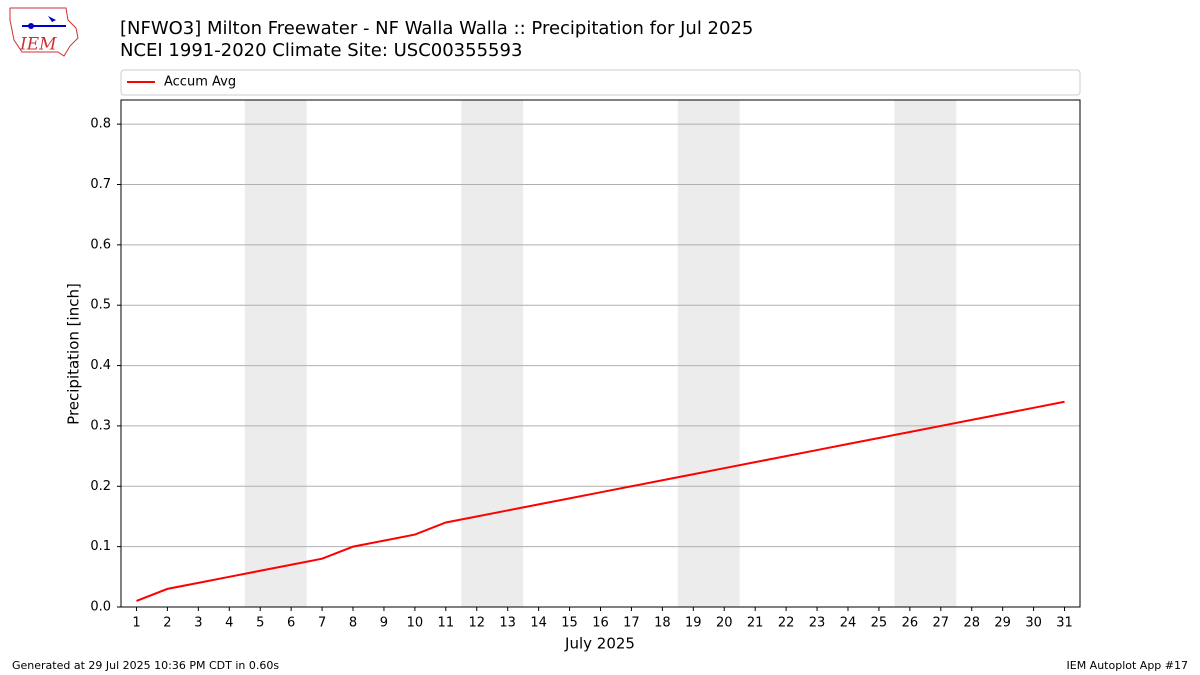 This screenshot has height=675, width=1200. I want to click on logo: IEM, so click(44, 32).